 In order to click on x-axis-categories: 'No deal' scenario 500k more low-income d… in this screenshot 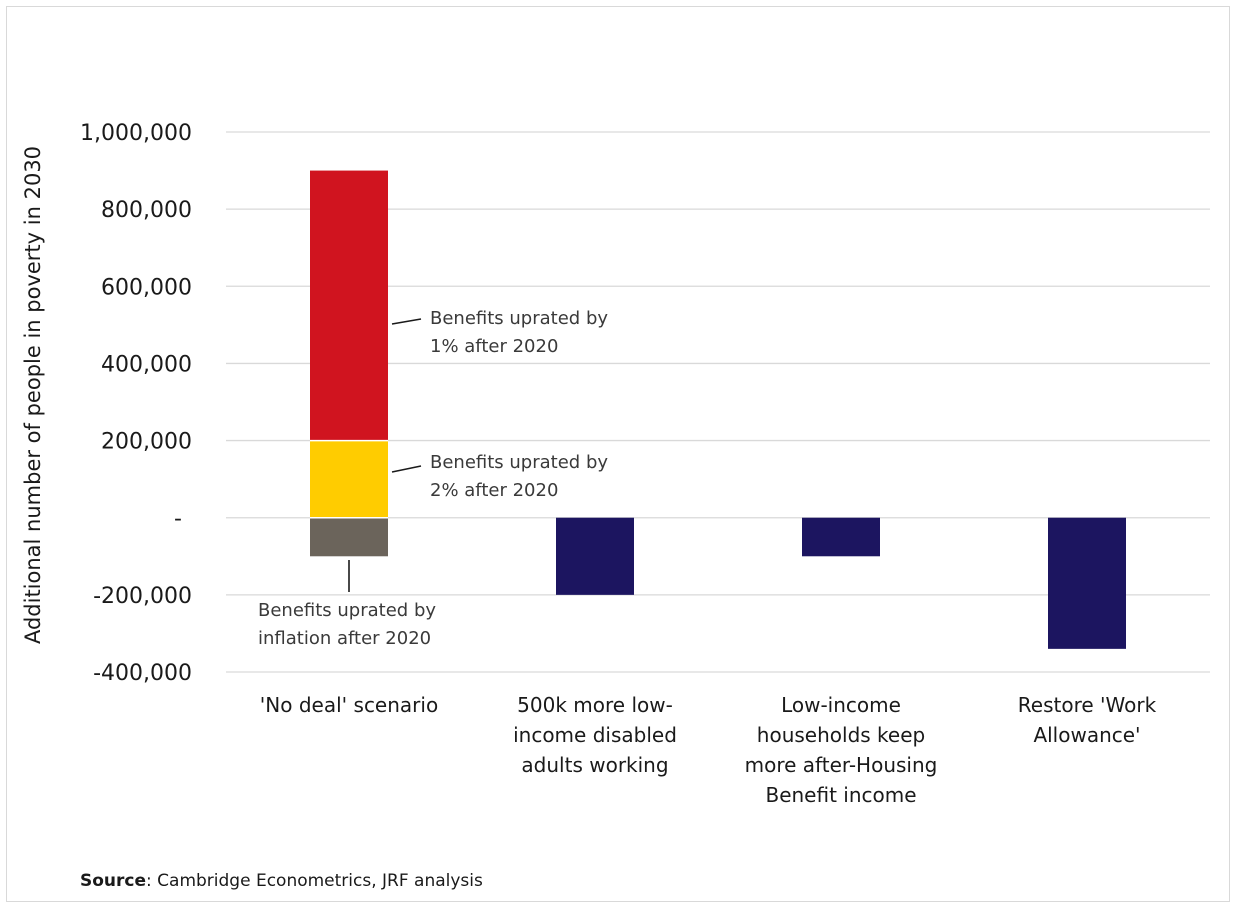, I will do `click(708, 750)`.